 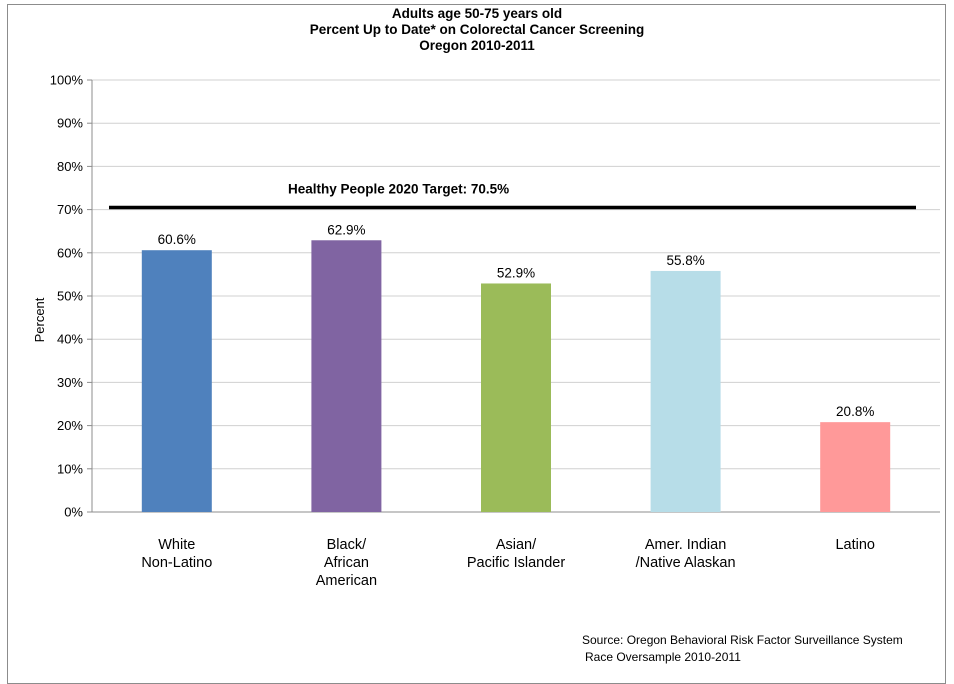 I want to click on x-tick-label: Non-Latino, so click(x=176, y=563).